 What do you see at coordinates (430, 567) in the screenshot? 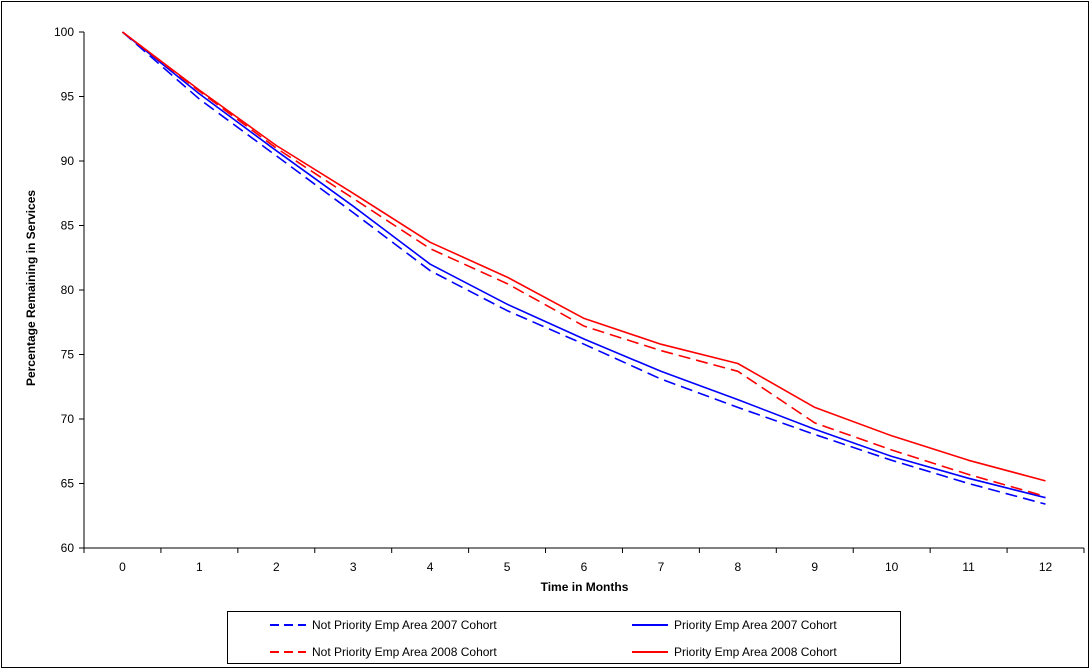
I see `x-tick-label: 4` at bounding box center [430, 567].